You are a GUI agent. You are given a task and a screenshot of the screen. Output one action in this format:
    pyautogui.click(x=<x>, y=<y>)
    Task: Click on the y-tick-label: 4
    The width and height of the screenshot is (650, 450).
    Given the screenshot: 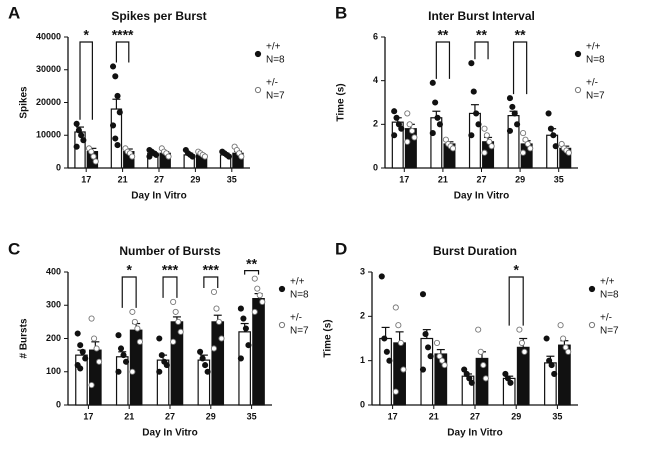 What is the action you would take?
    pyautogui.click(x=375, y=80)
    